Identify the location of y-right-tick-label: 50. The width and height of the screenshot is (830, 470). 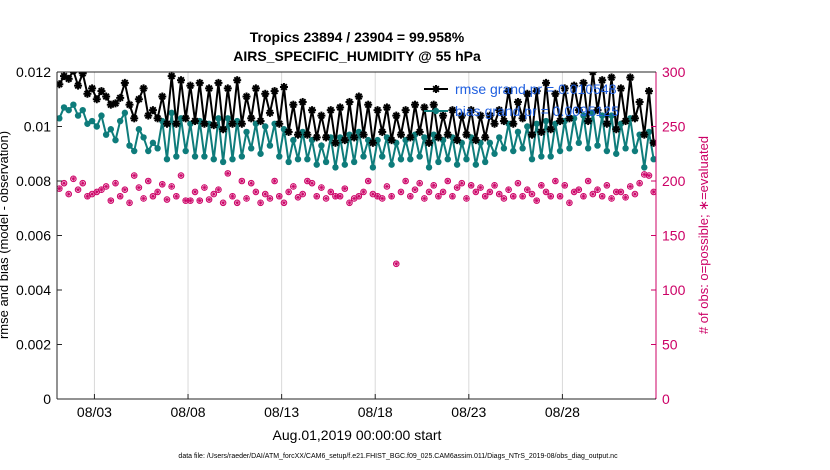
(670, 345).